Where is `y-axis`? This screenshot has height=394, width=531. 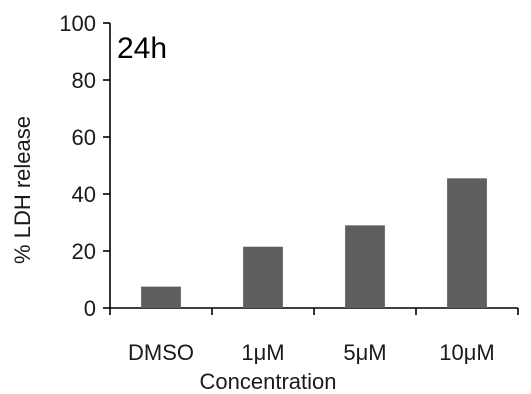
y-axis is located at coordinates (107, 165).